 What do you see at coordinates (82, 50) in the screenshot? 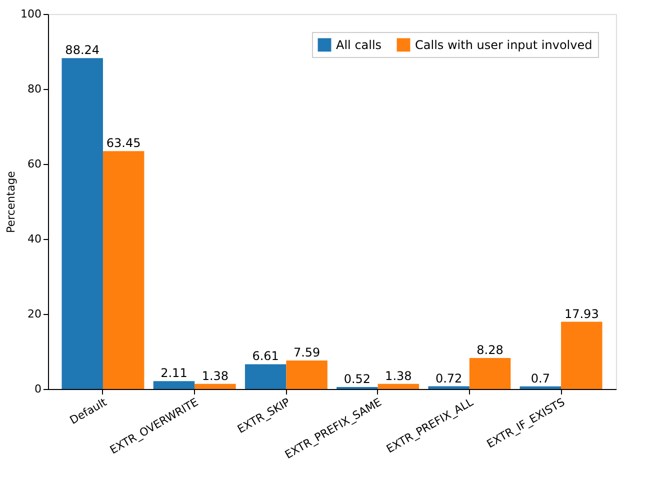
I see `data-label: 88.24` at bounding box center [82, 50].